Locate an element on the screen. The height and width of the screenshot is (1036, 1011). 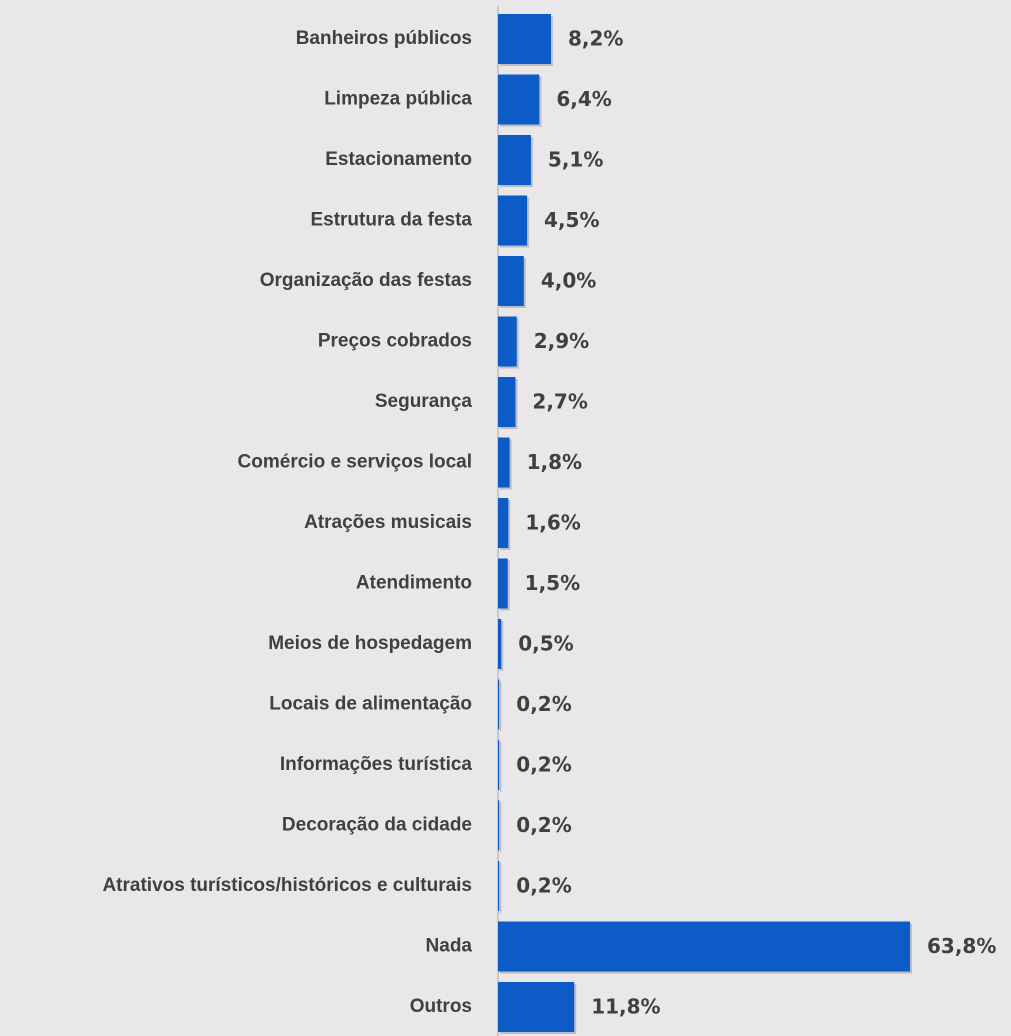
category-label: Nada is located at coordinates (449, 946).